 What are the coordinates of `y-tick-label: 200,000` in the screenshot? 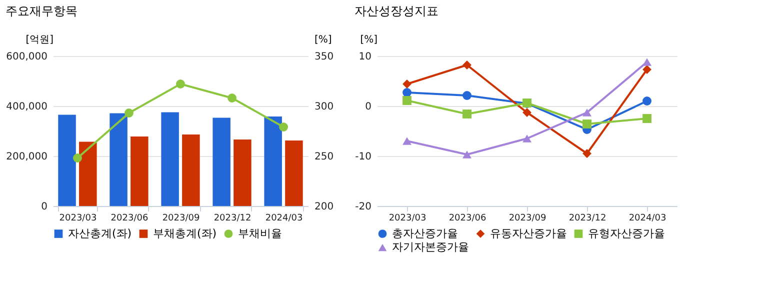 It's located at (27, 157).